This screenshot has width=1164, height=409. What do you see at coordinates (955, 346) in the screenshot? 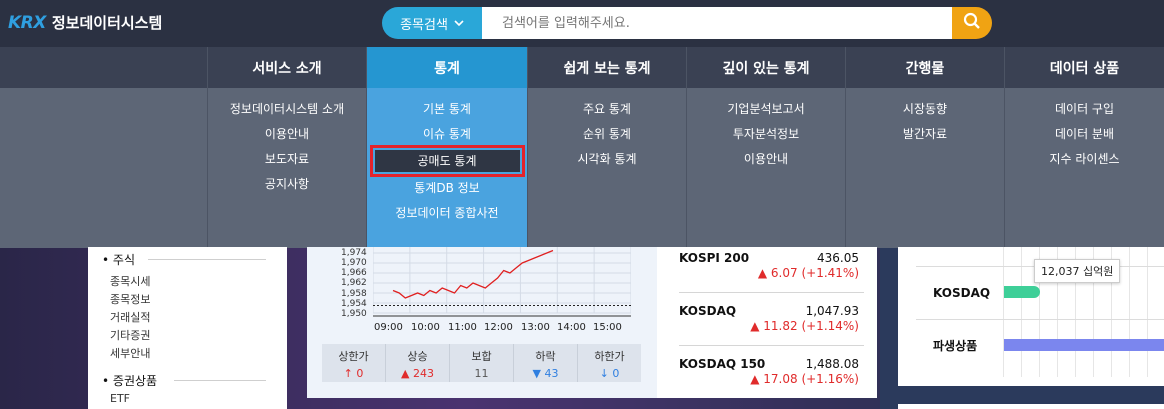
I see `row-label-derivatives: 파생상품` at bounding box center [955, 346].